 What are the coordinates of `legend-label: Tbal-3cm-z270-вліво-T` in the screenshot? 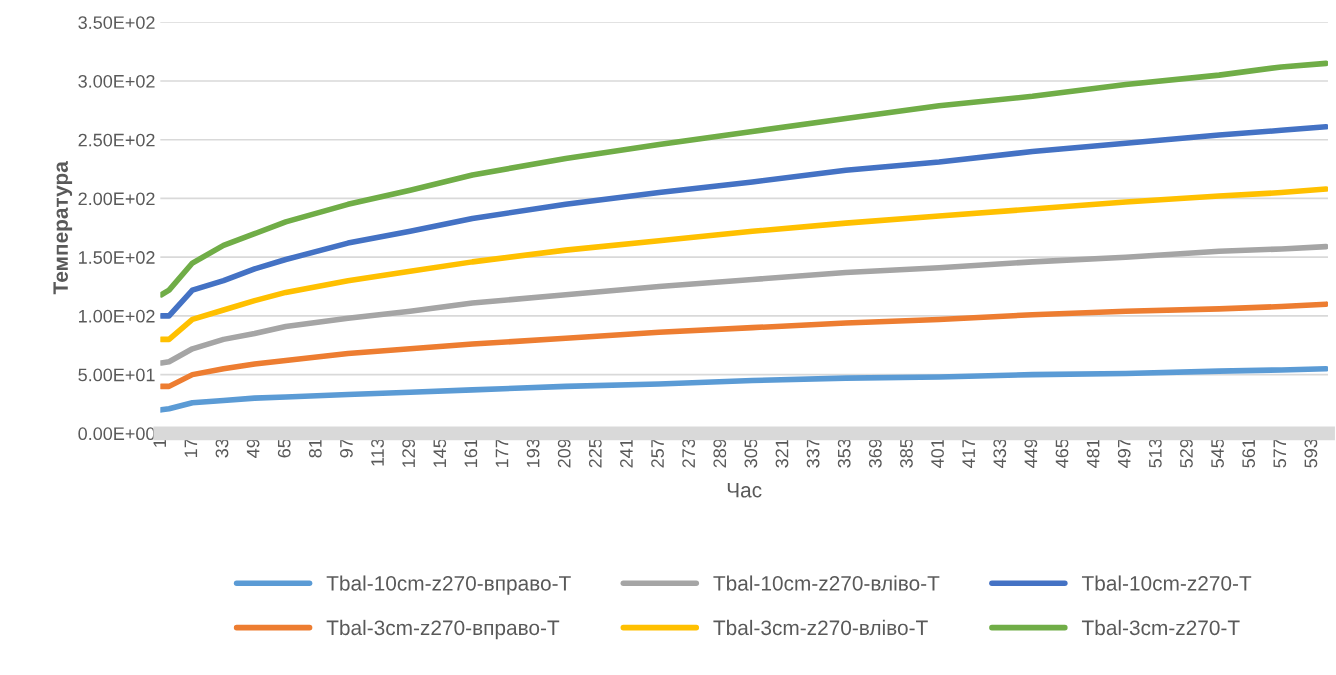 It's located at (820, 627).